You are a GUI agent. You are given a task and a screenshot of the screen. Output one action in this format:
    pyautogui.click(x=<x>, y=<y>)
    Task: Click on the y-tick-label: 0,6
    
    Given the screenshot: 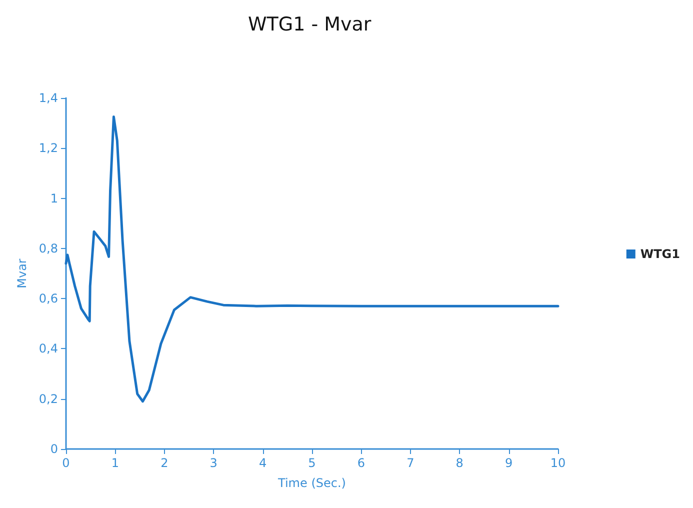 What is the action you would take?
    pyautogui.click(x=48, y=299)
    